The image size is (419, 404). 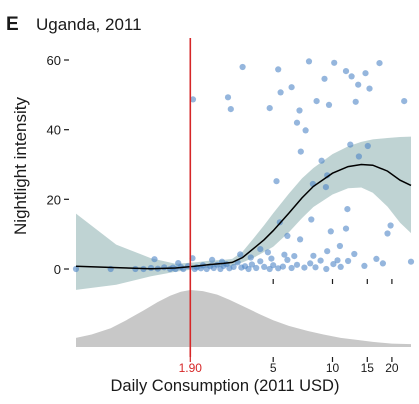 I want to click on y-tick-label: 0, so click(x=57, y=269).